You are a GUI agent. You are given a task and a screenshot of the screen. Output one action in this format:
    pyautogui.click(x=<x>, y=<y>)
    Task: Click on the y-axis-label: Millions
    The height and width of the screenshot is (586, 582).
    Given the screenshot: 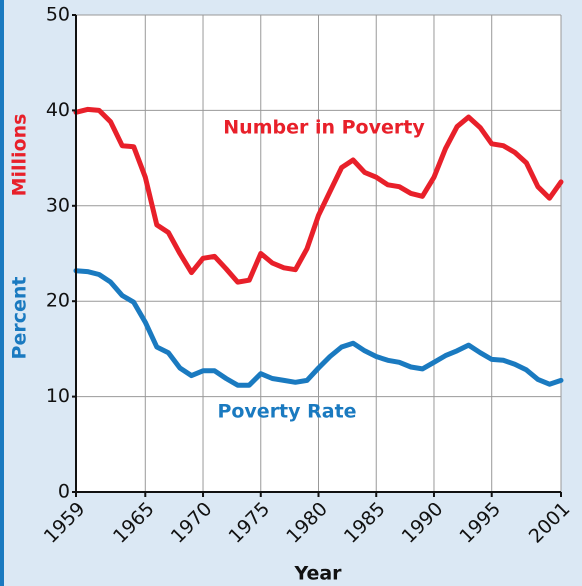 What is the action you would take?
    pyautogui.click(x=20, y=155)
    